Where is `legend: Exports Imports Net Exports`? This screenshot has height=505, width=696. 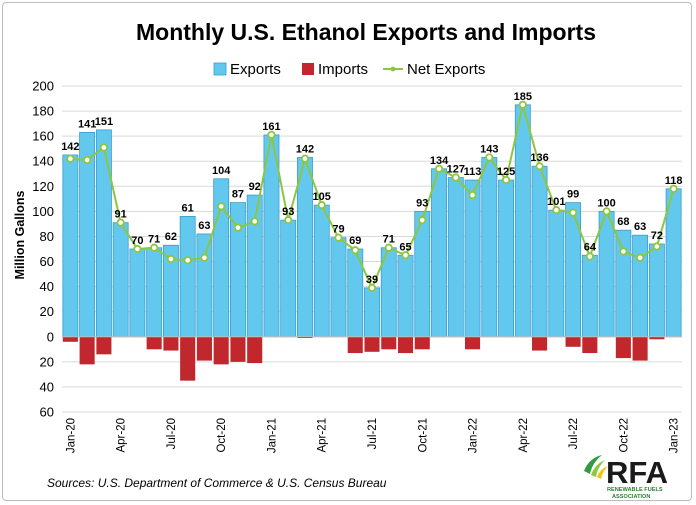
legend: Exports Imports Net Exports is located at coordinates (349, 69).